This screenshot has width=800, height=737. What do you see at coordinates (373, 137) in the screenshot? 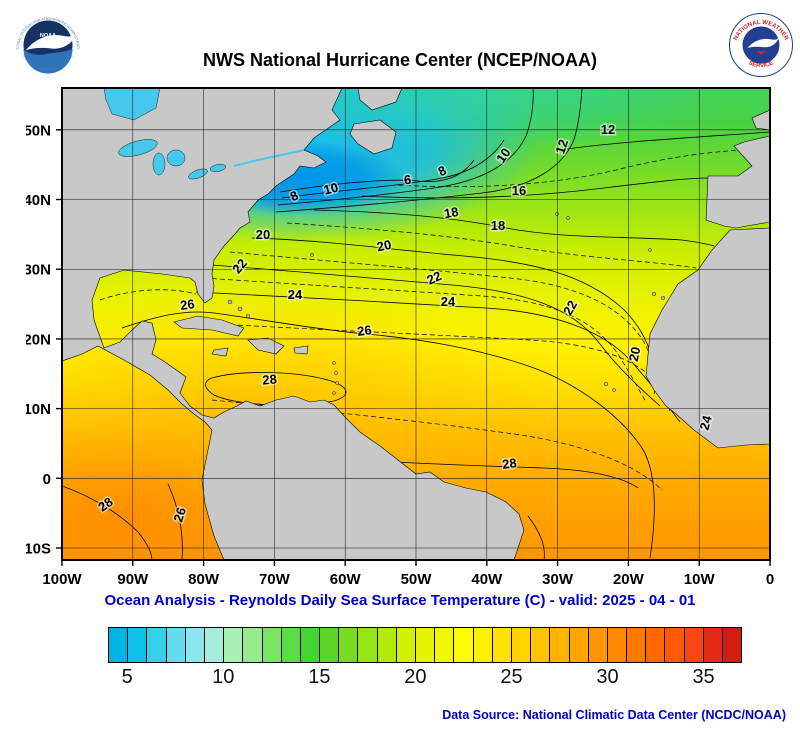
I see `island-newfoundland` at bounding box center [373, 137].